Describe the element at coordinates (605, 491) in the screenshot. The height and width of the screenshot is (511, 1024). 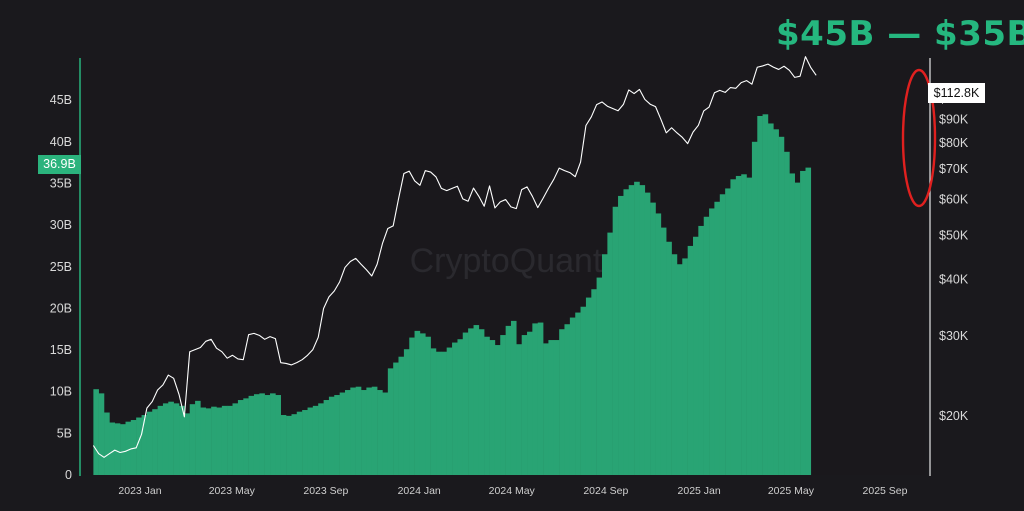
I see `x-tick-label: 2024 Sep` at that location.